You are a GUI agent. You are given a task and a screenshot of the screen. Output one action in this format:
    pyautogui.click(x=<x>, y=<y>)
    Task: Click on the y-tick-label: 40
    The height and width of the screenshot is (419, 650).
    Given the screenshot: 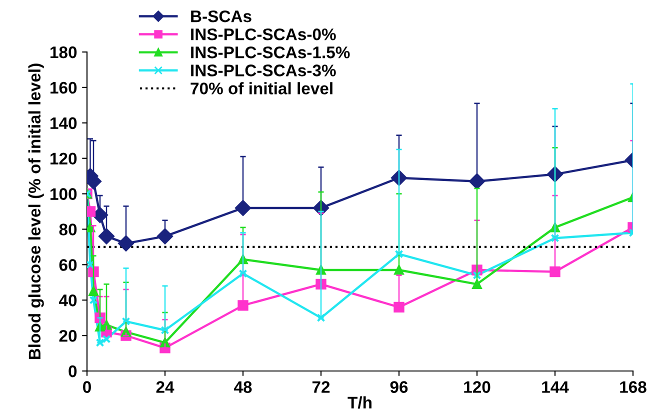 What is the action you would take?
    pyautogui.click(x=67, y=300)
    